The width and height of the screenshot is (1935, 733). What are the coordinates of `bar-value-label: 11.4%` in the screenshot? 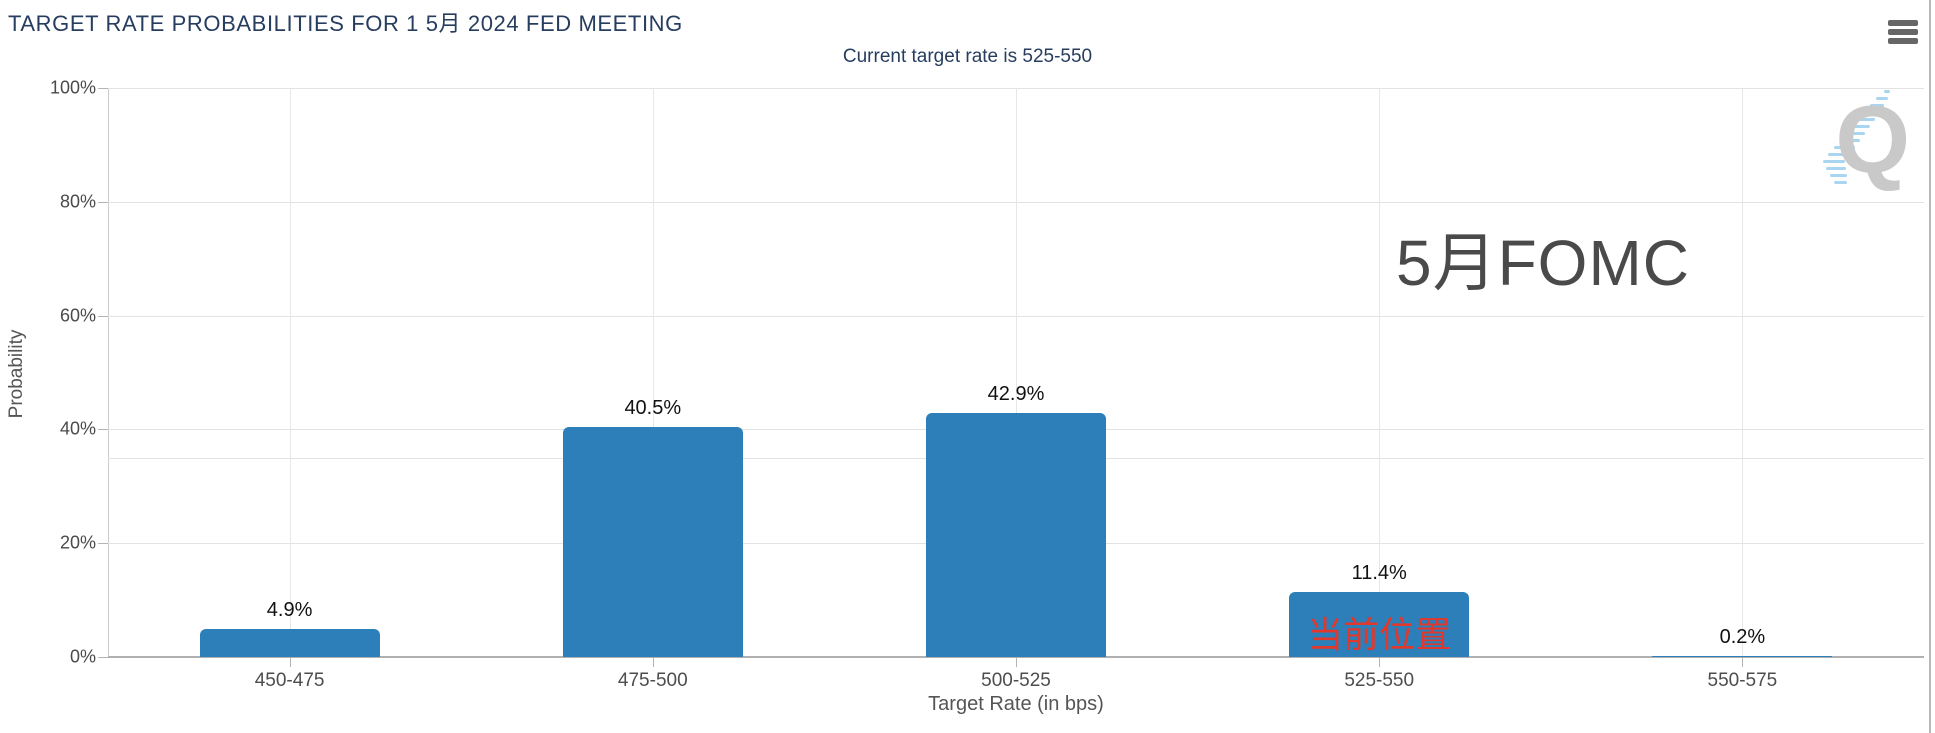 It's located at (1379, 573).